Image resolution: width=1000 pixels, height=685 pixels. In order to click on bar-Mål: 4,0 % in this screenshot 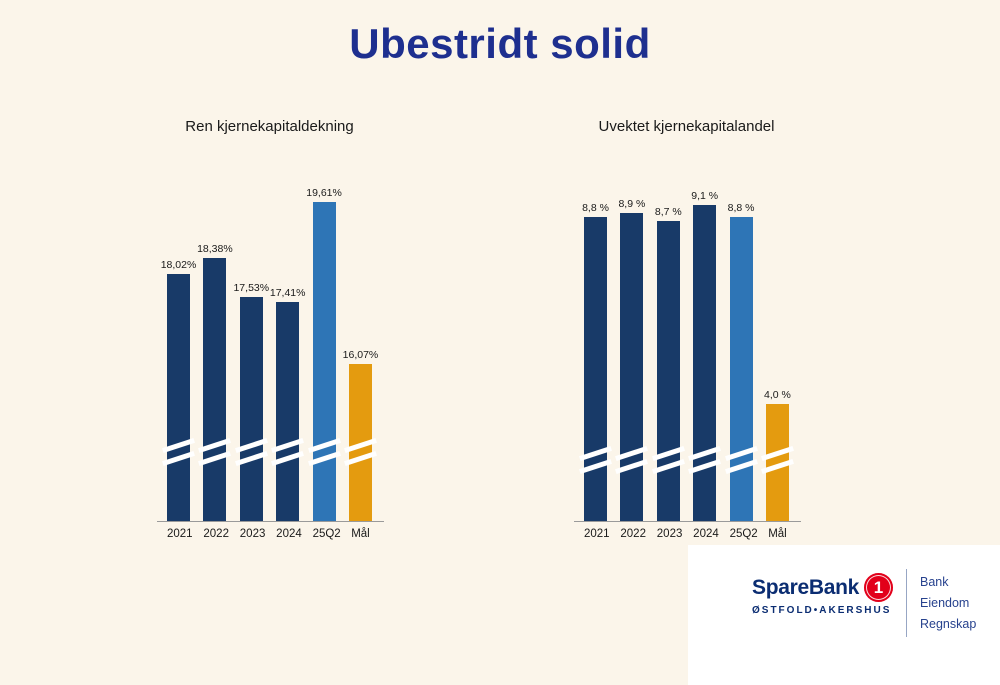, I will do `click(777, 353)`.